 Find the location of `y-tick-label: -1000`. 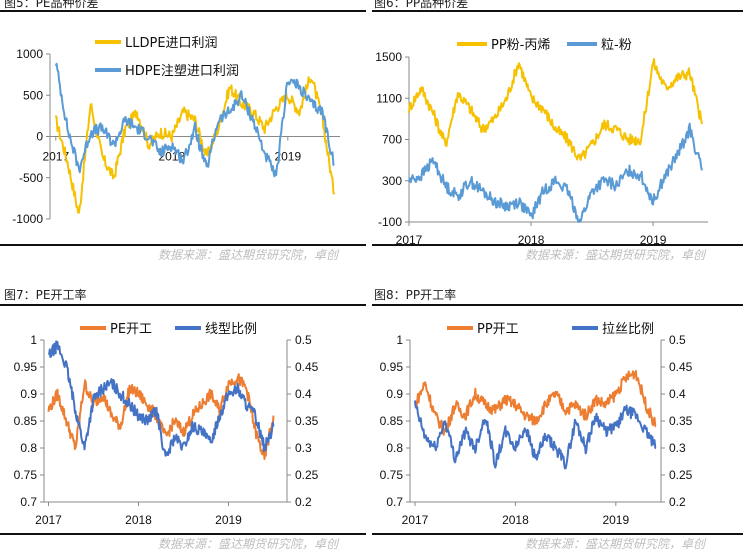

y-tick-label: -1000 is located at coordinates (27, 219).